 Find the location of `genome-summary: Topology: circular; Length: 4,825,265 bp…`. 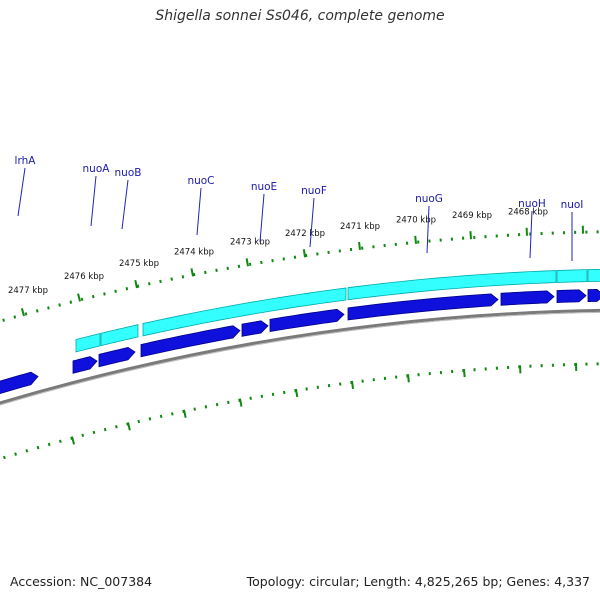

genome-summary: Topology: circular; Length: 4,825,265 bp… is located at coordinates (418, 581).